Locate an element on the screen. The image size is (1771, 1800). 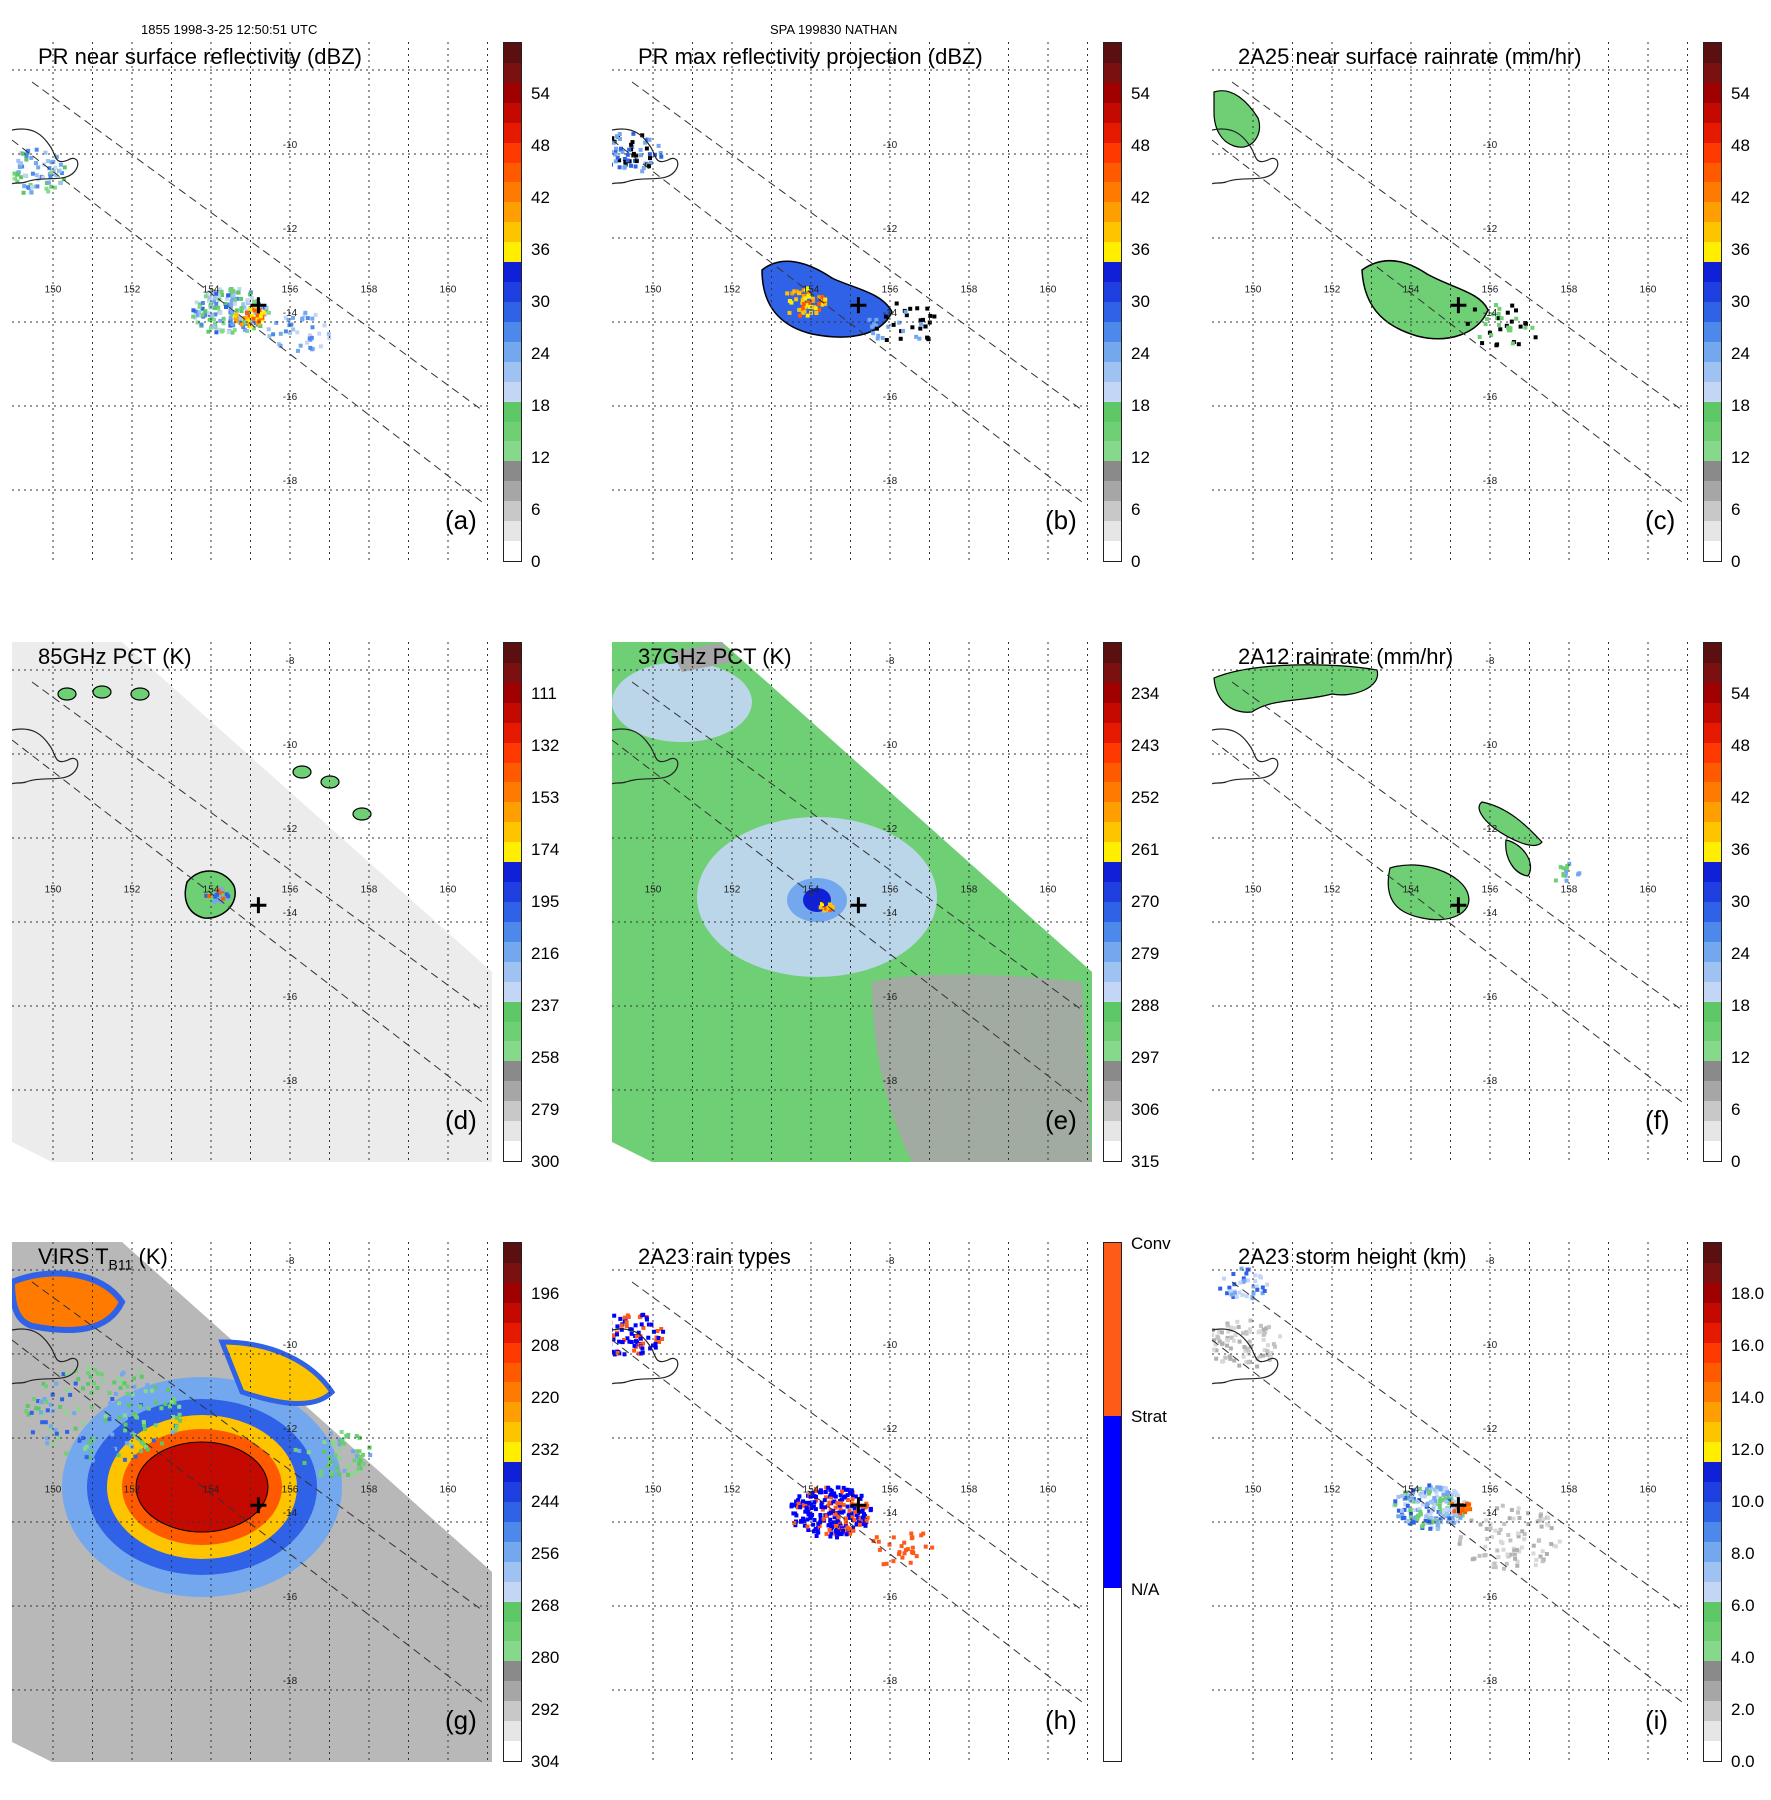
colorbar-tick: 2.0 is located at coordinates (1743, 1710).